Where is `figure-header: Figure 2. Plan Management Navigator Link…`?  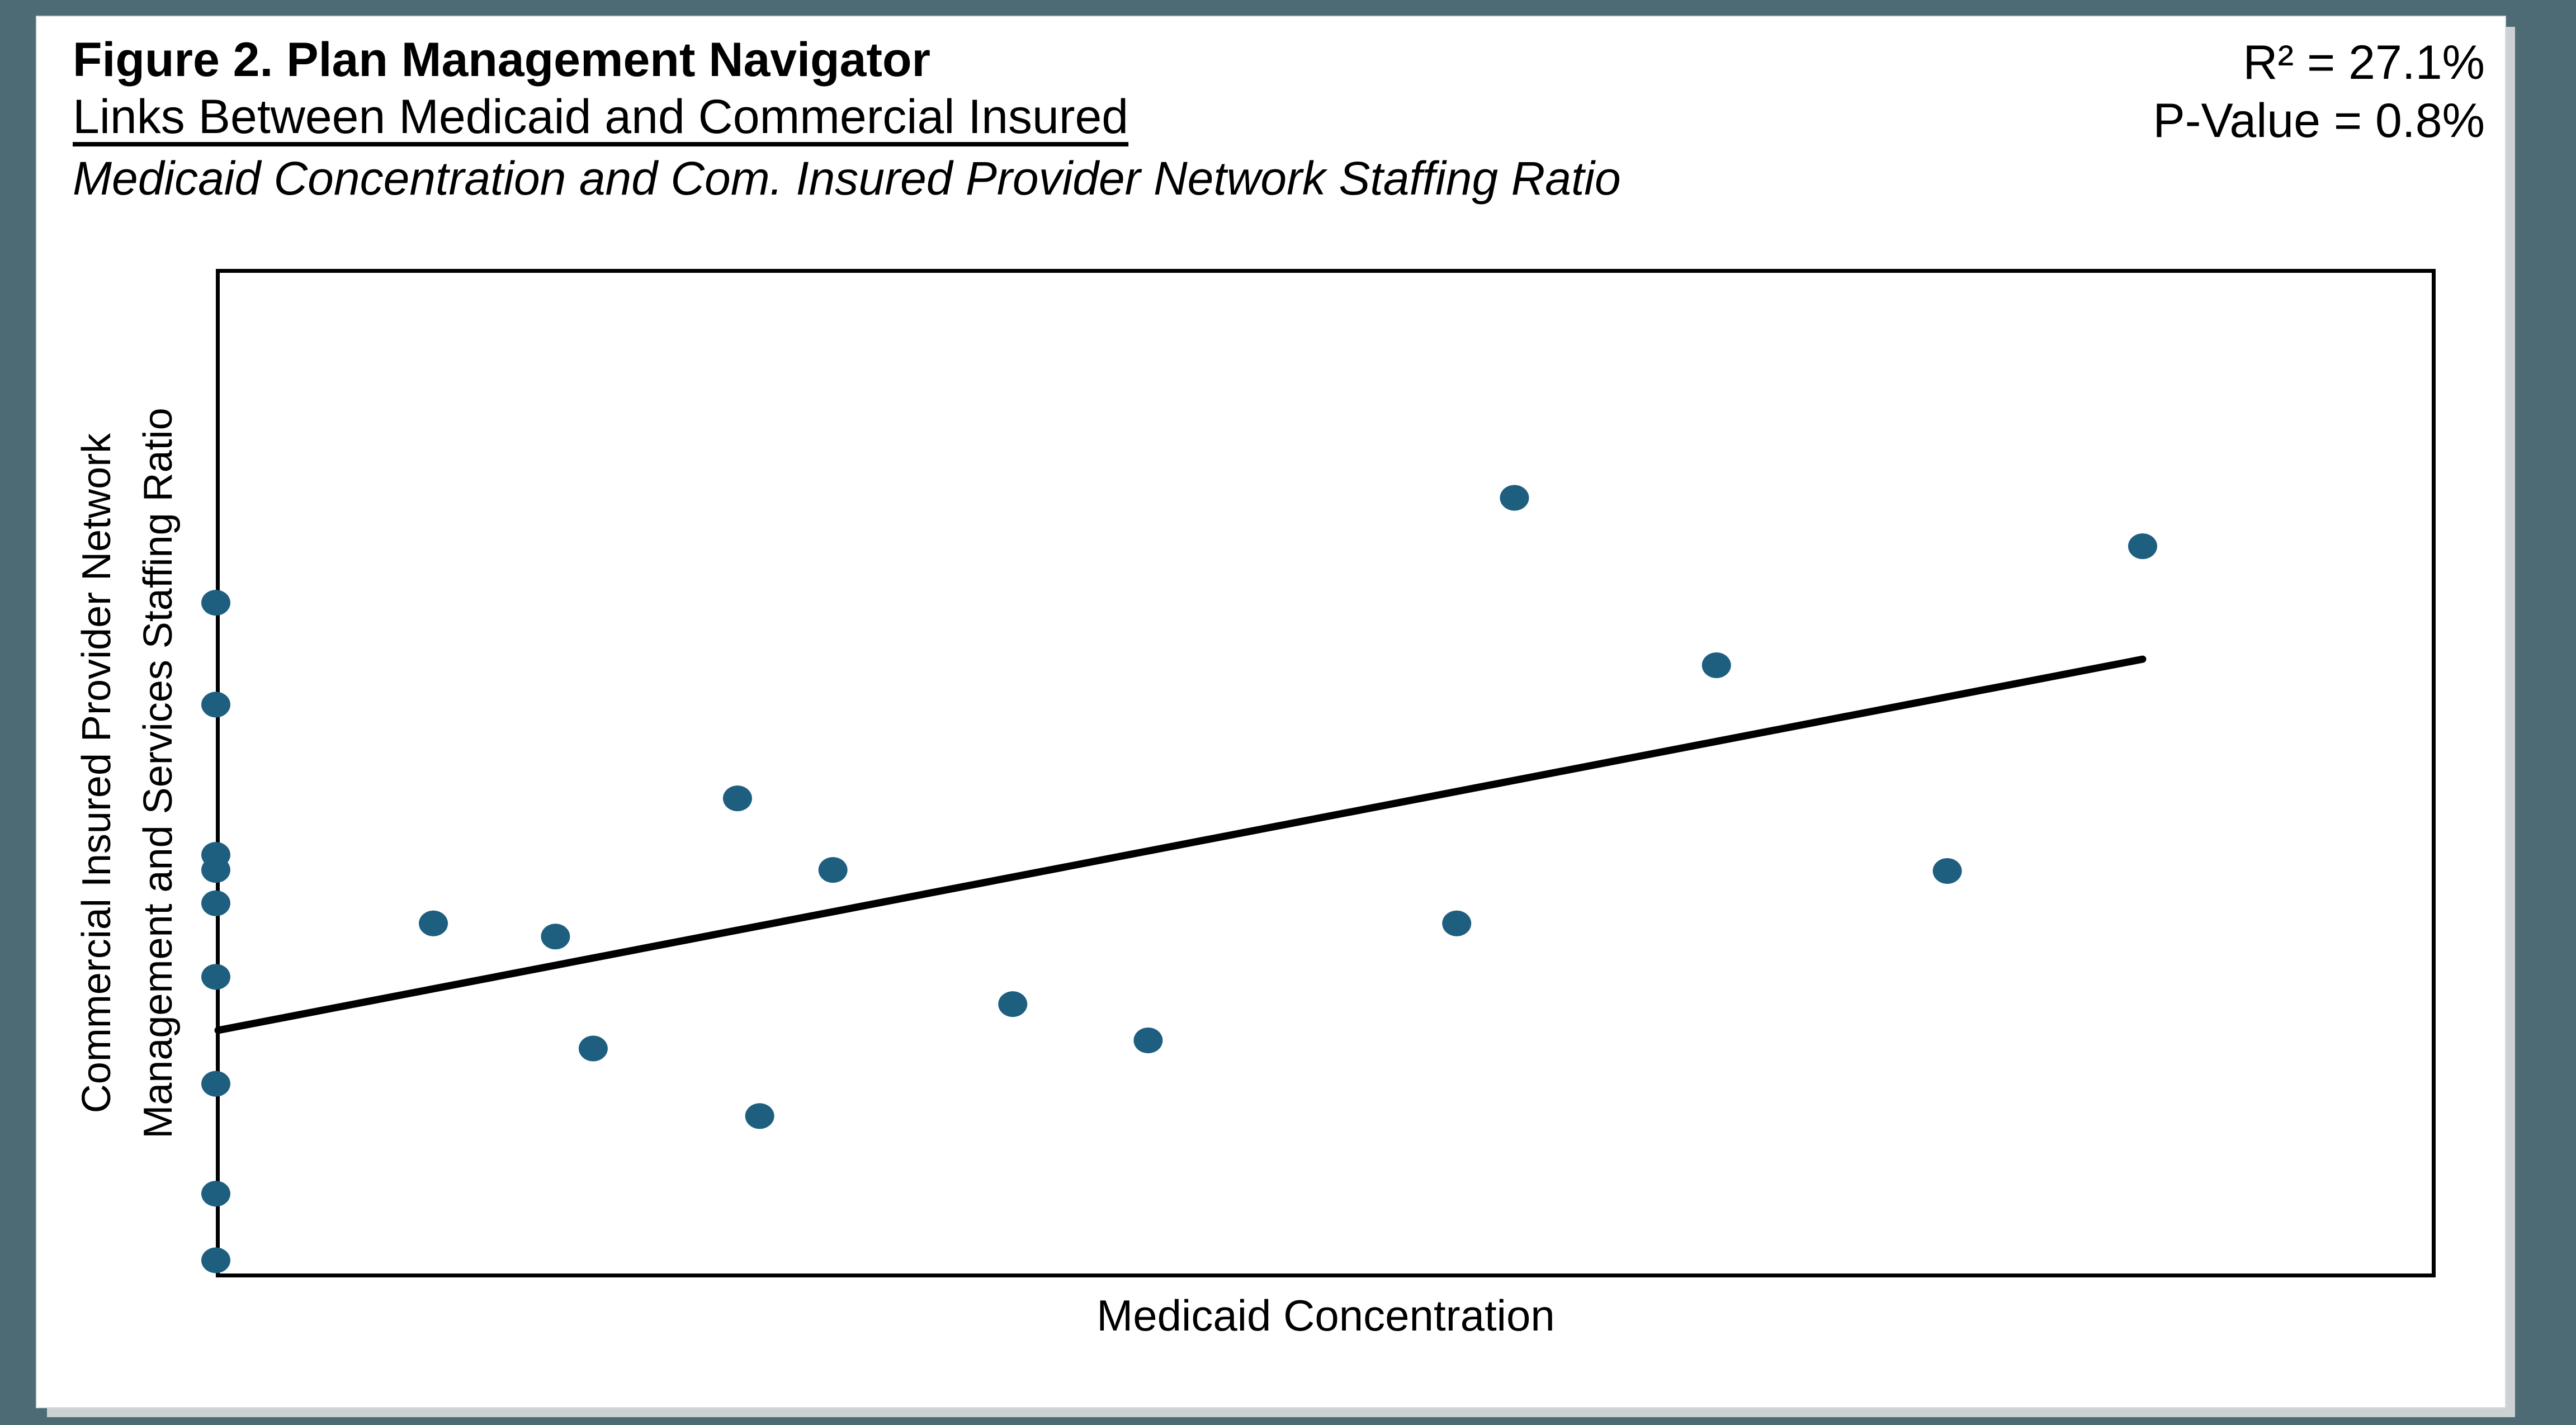
figure-header: Figure 2. Plan Management Navigator Link… is located at coordinates (847, 119).